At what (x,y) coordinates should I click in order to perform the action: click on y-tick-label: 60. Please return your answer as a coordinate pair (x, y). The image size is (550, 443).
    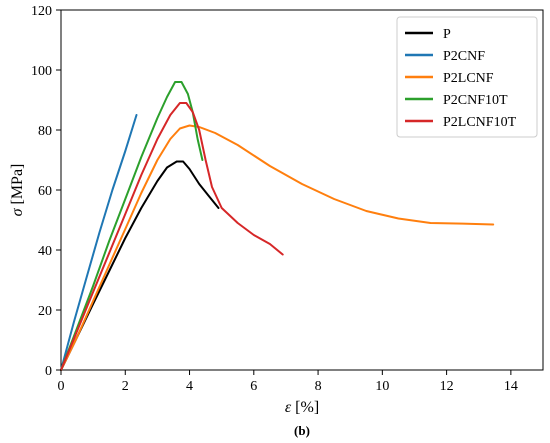
    Looking at the image, I should click on (45, 191).